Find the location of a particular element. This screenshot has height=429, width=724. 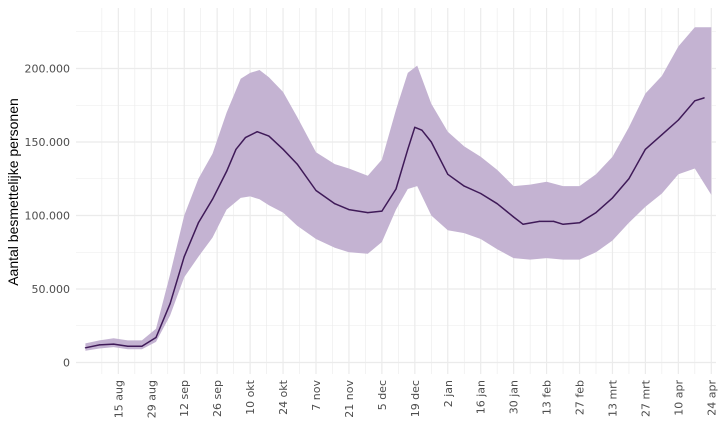

x-tick-label: 13 feb is located at coordinates (547, 397).